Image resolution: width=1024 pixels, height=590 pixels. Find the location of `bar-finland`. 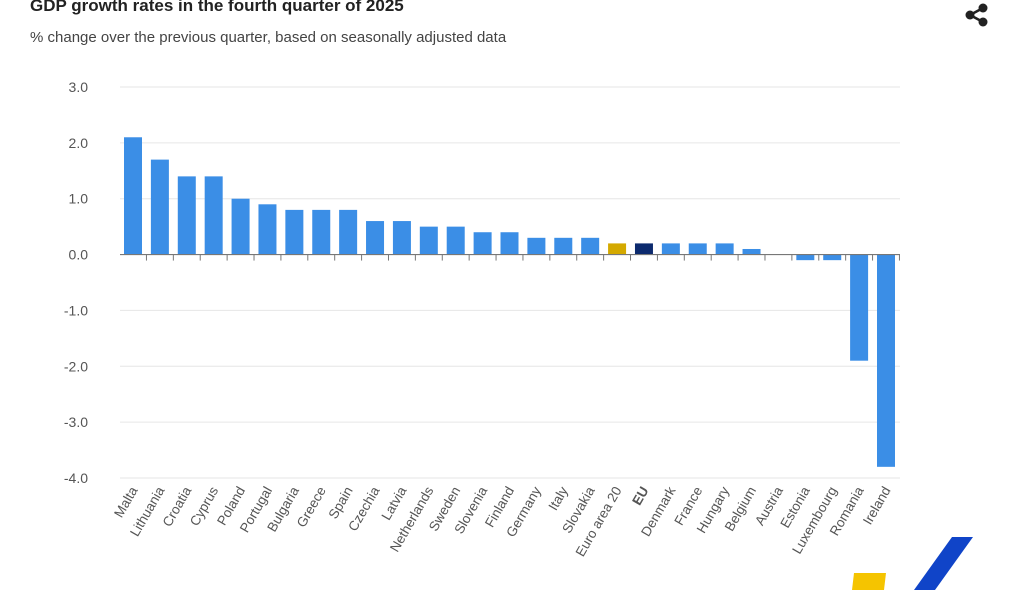

bar-finland is located at coordinates (509, 243).